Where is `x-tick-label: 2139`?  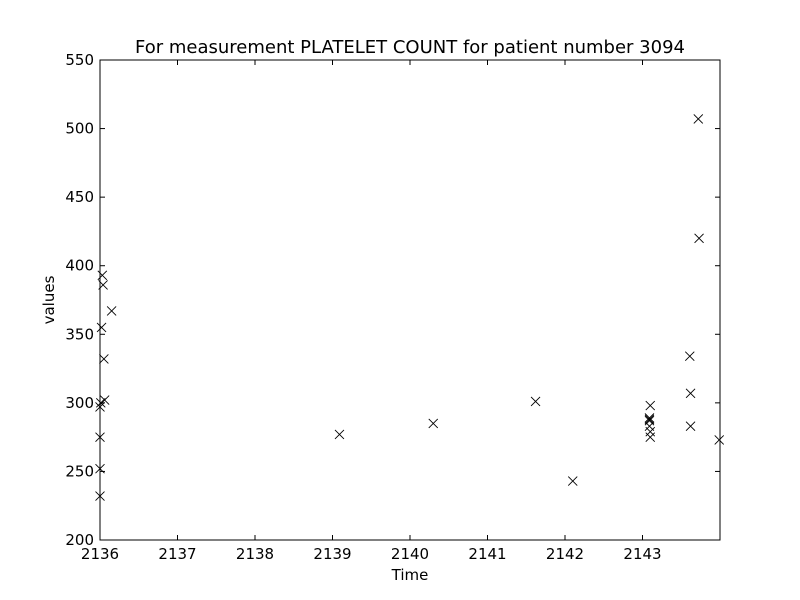
x-tick-label: 2139 is located at coordinates (332, 554).